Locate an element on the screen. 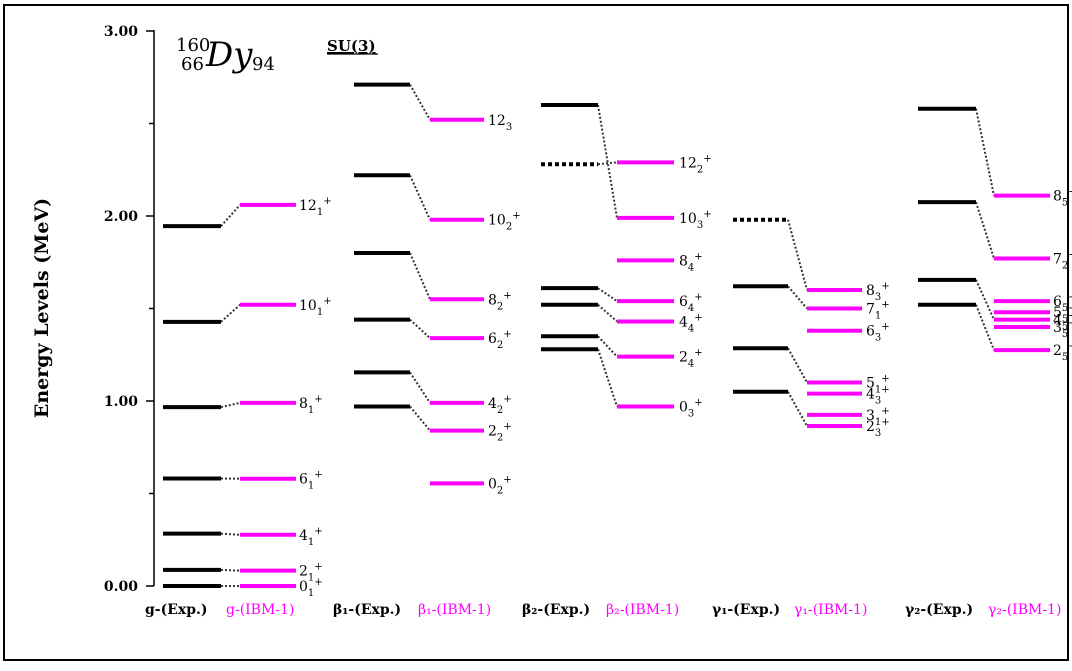 The image size is (1072, 671). y-tick-label: 1.00 is located at coordinates (121, 402).